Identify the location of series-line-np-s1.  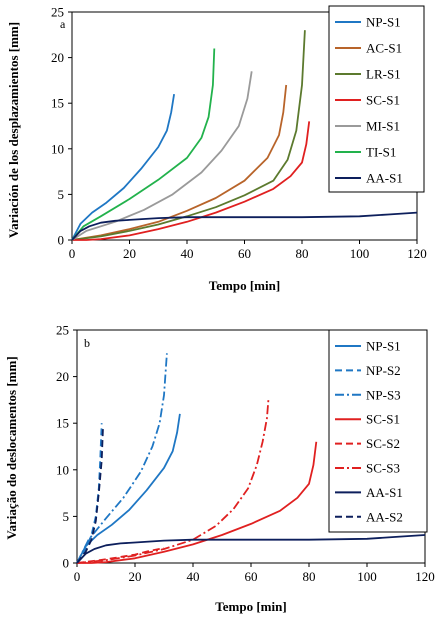
(123, 167).